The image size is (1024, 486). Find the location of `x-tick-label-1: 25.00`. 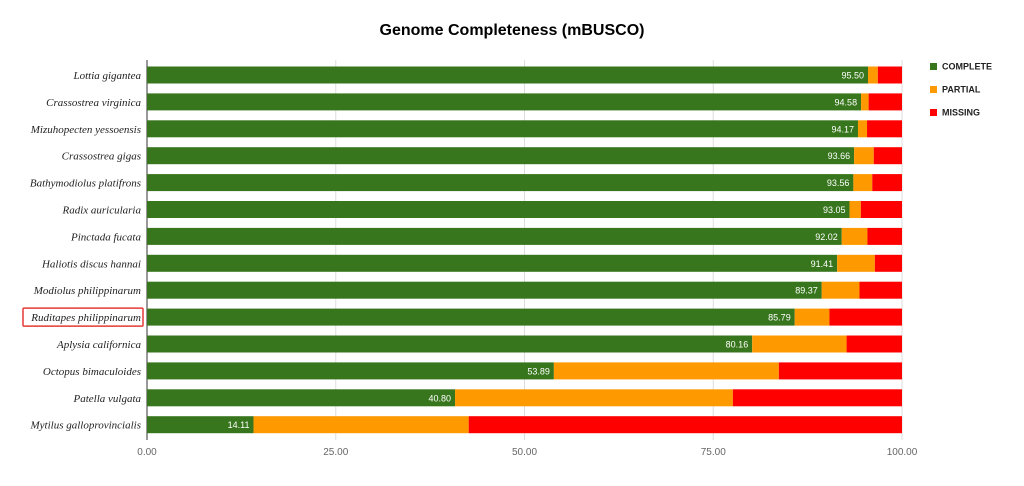

x-tick-label-1: 25.00 is located at coordinates (335, 452).